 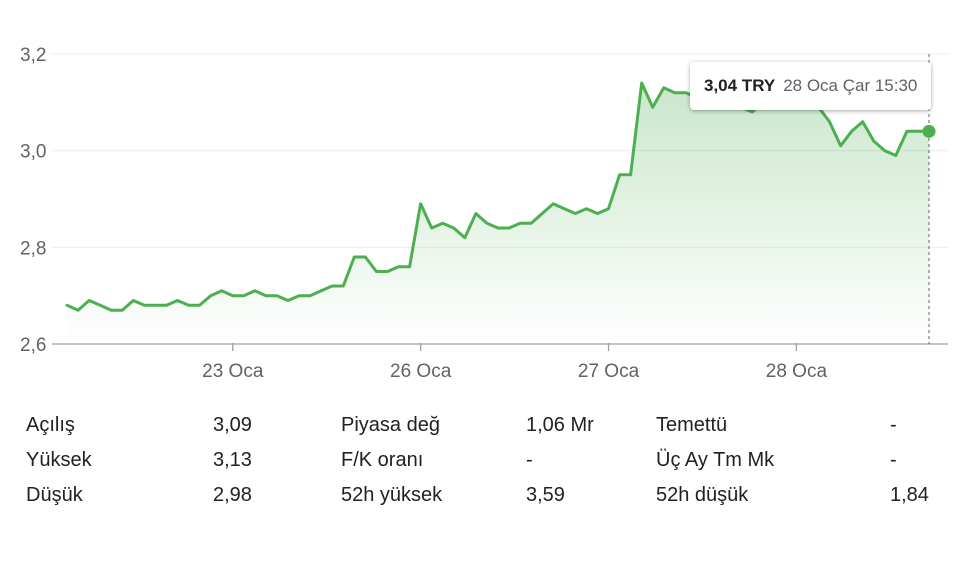 What do you see at coordinates (560, 425) in the screenshot?
I see `stat-value-market-cap: 1,06 Mr` at bounding box center [560, 425].